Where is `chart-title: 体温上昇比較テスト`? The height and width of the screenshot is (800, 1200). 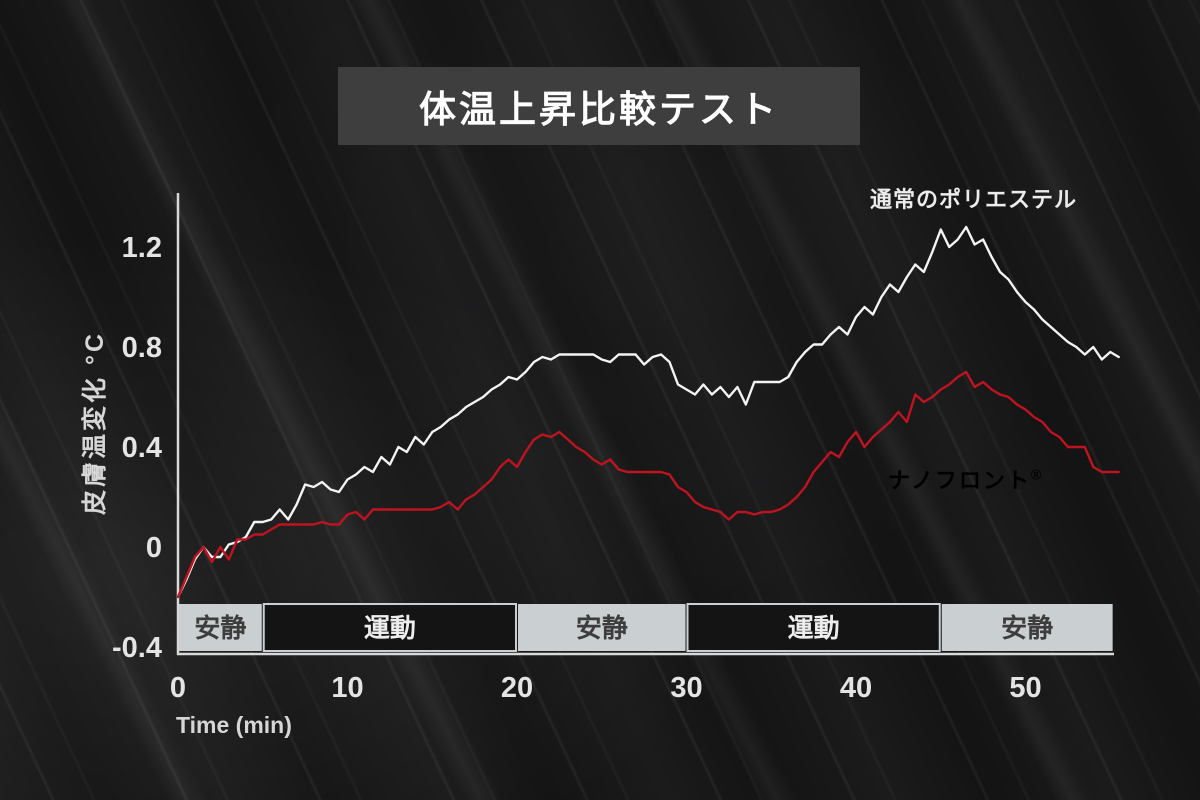
chart-title: 体温上昇比較テスト is located at coordinates (599, 109).